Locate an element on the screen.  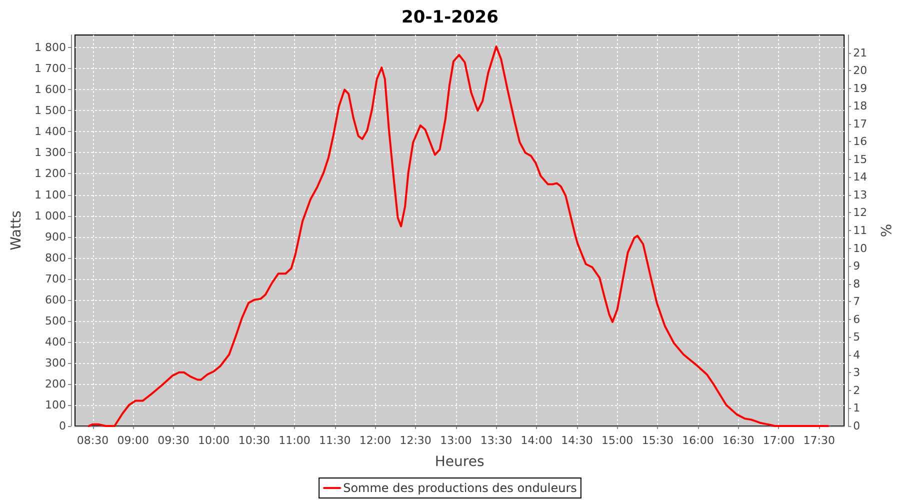
y2-tick-label: 20 is located at coordinates (860, 71).